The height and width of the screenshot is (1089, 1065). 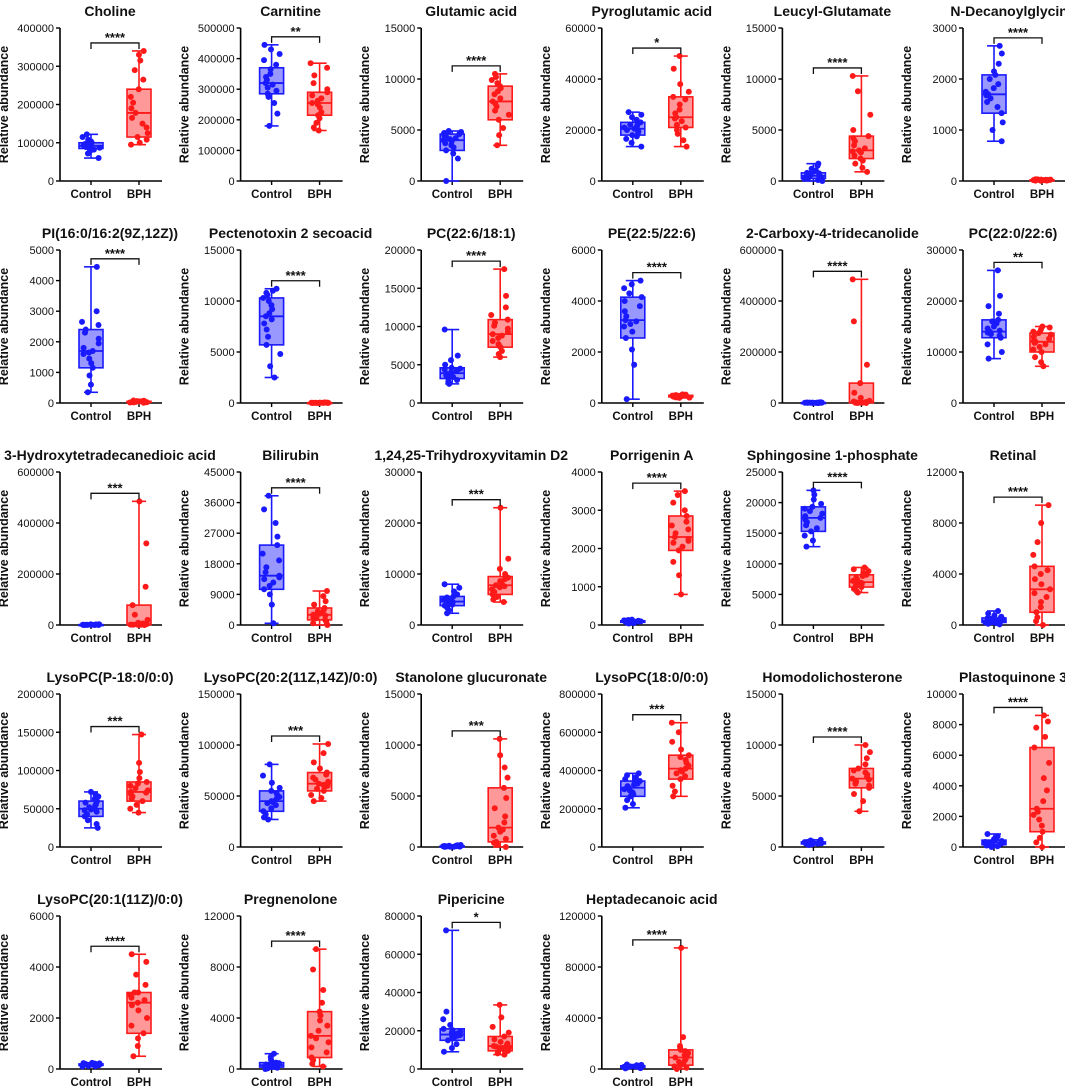 I want to click on chart-title: LysoPC(P-18:0/0:0), so click(x=109, y=677).